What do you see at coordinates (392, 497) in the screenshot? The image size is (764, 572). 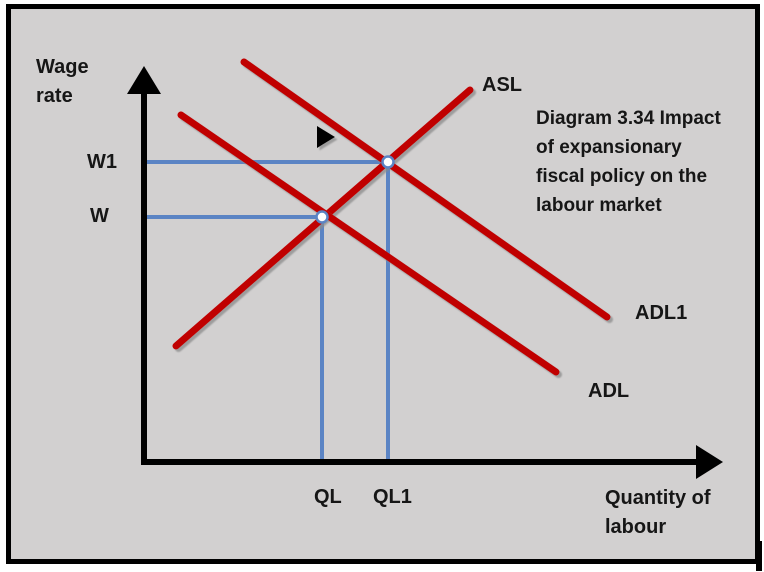 I see `ql1-label: QL1` at bounding box center [392, 497].